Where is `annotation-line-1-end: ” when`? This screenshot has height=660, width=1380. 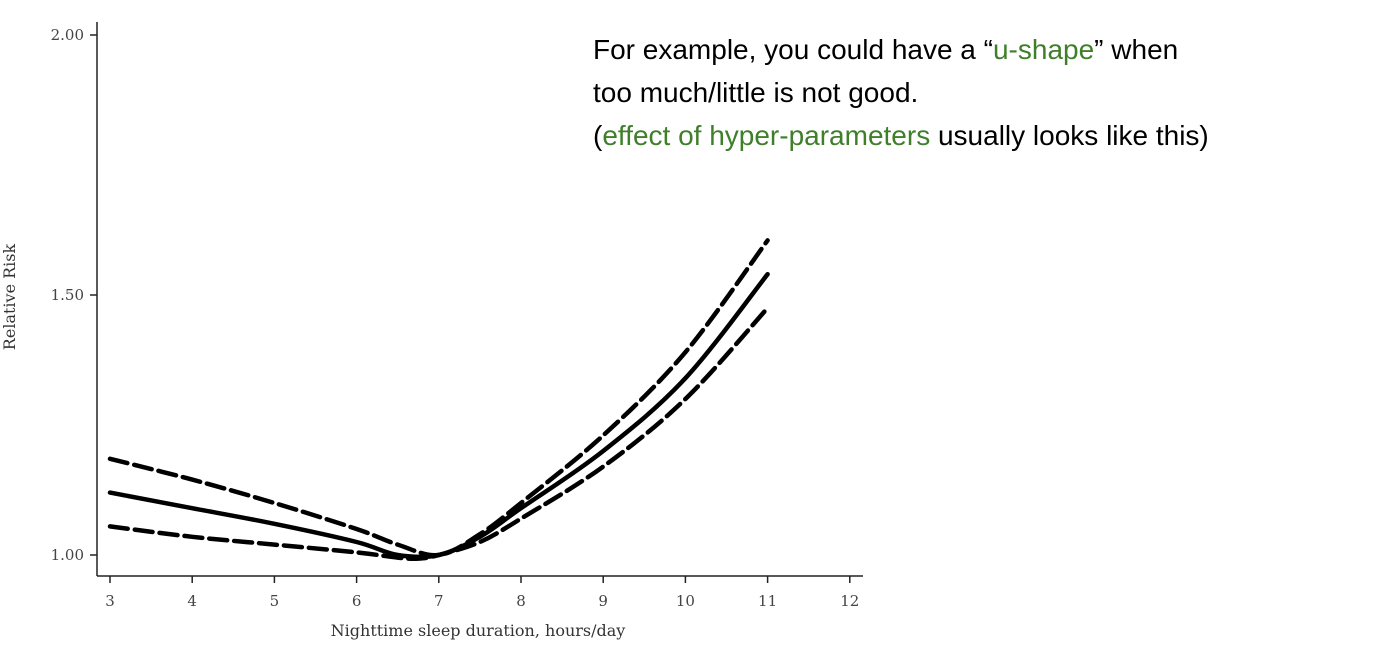 annotation-line-1-end: ” when is located at coordinates (1136, 49).